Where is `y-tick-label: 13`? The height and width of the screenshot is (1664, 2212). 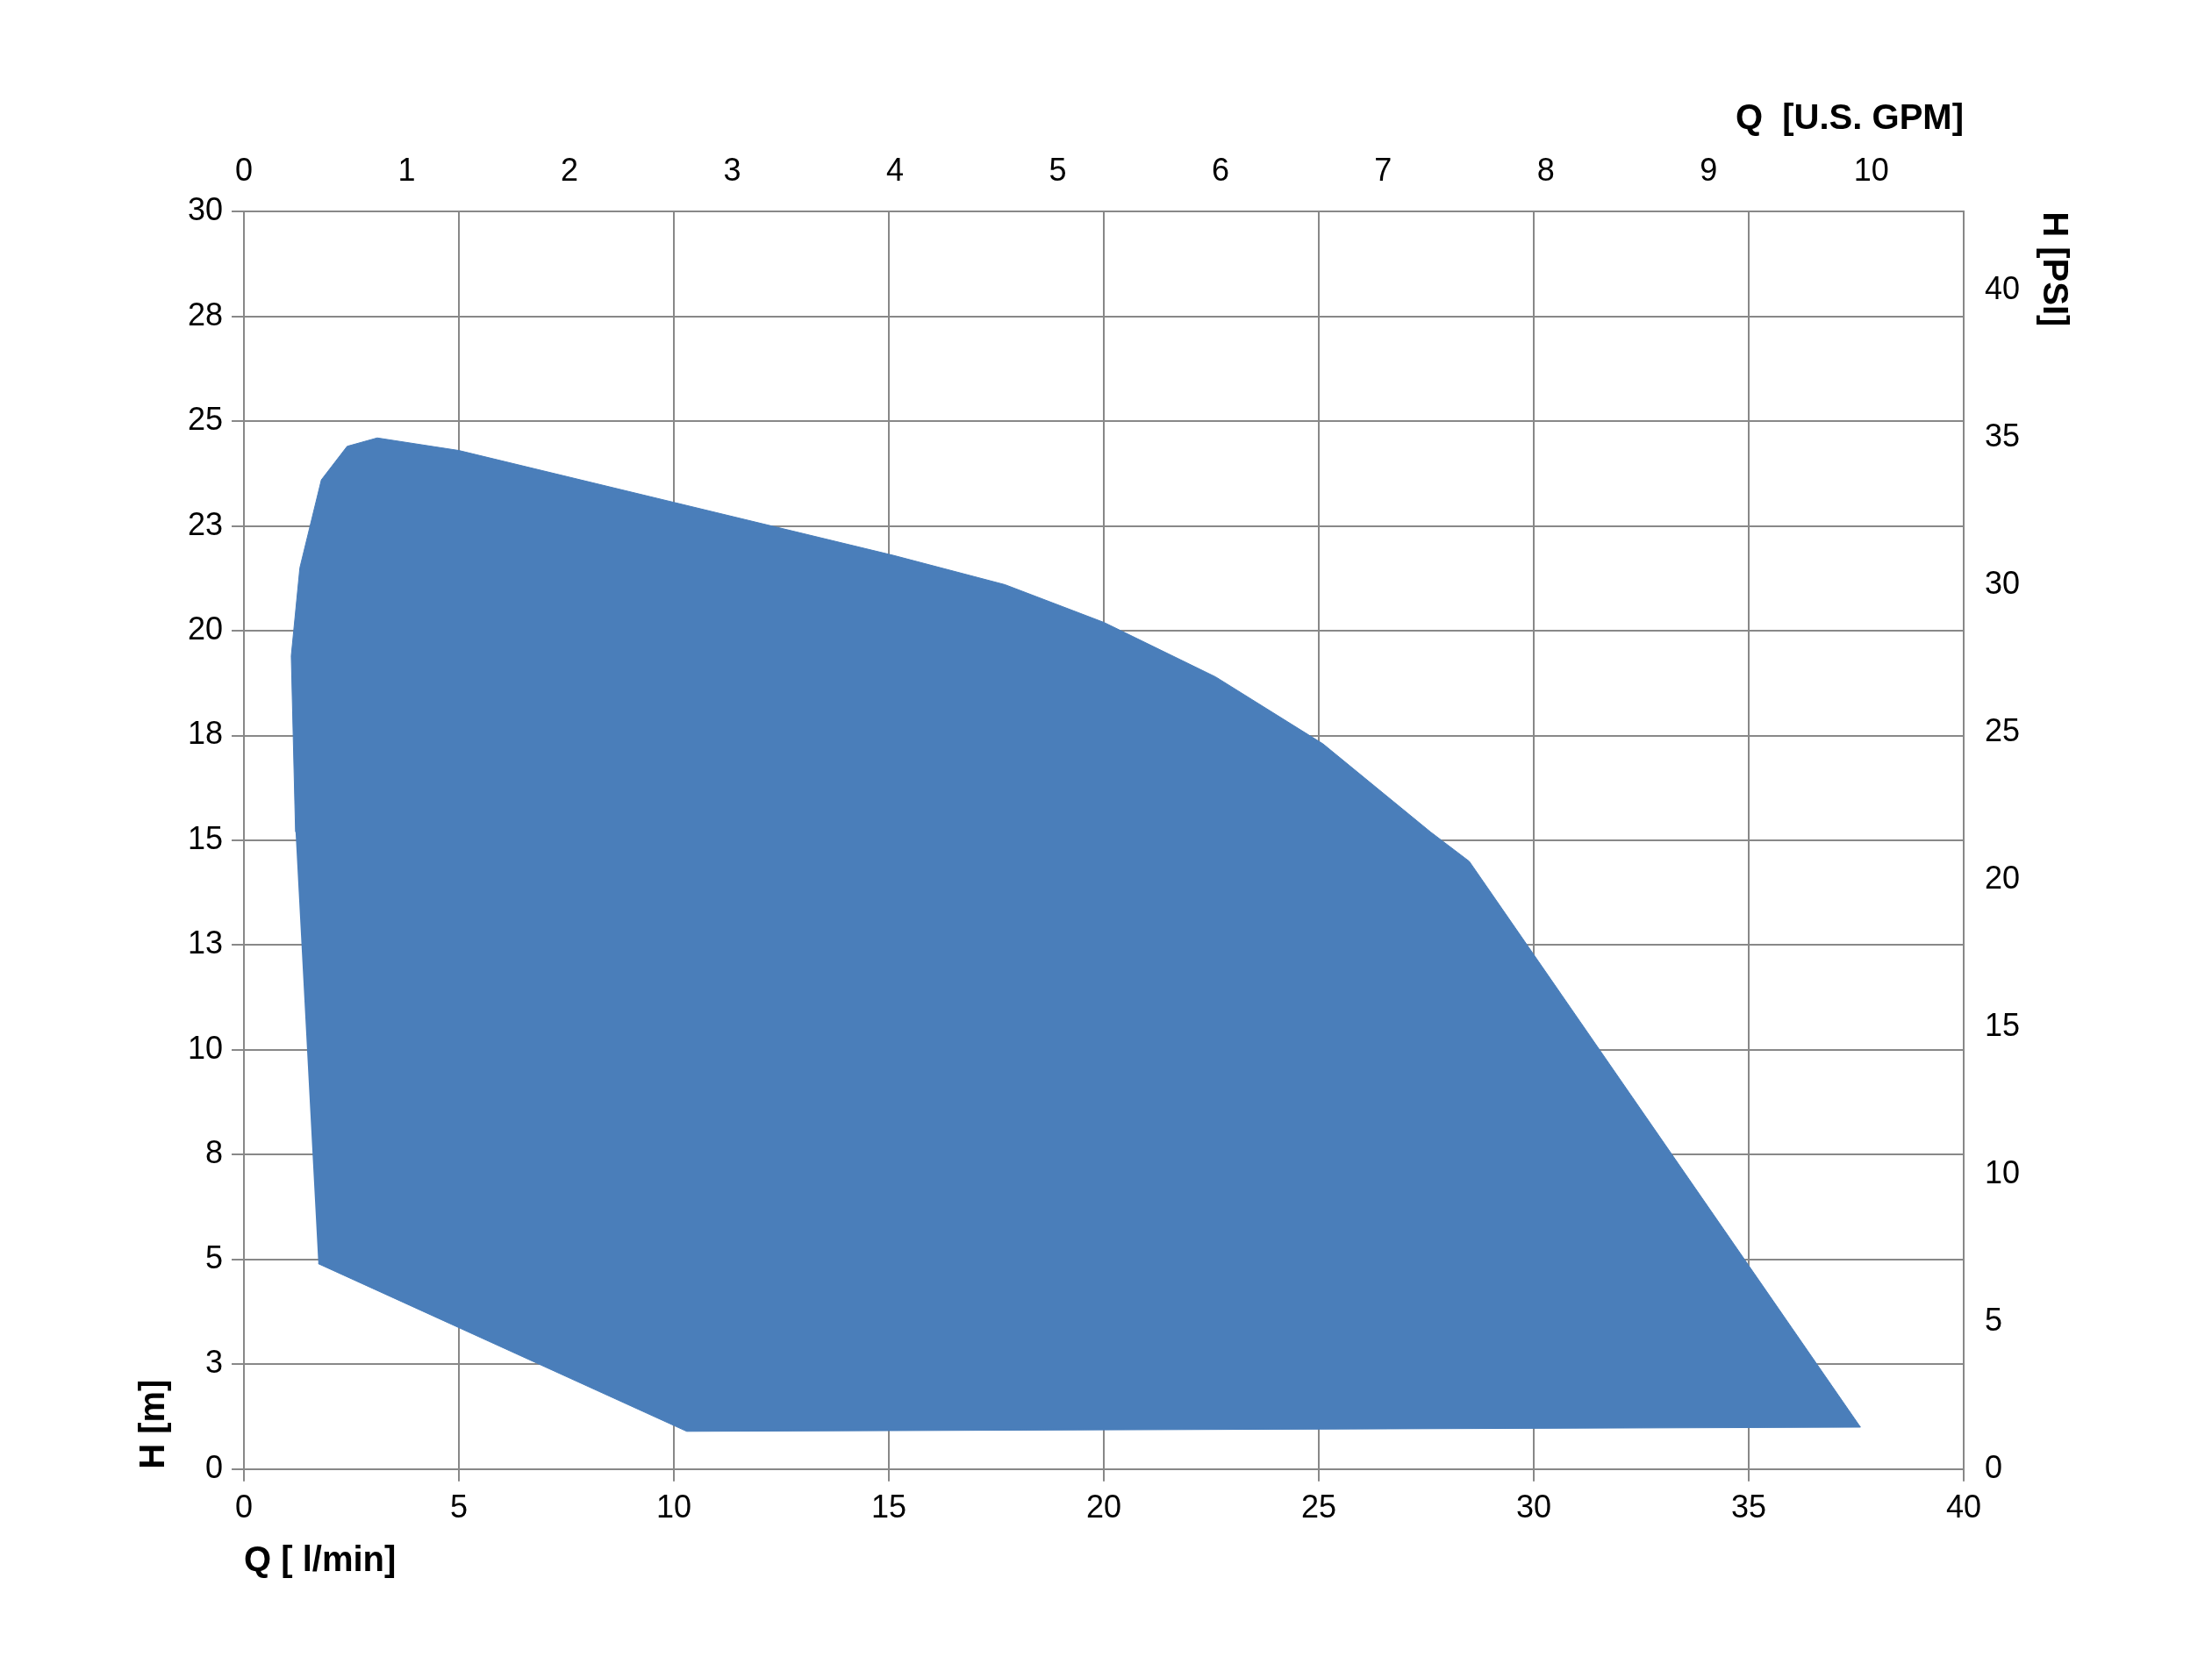 y-tick-label: 13 is located at coordinates (206, 943).